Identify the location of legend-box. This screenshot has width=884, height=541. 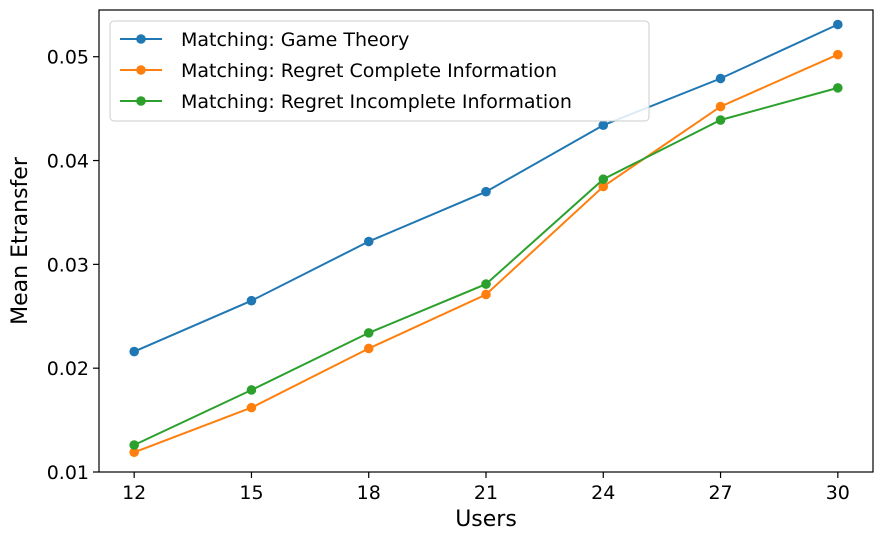
(379, 71).